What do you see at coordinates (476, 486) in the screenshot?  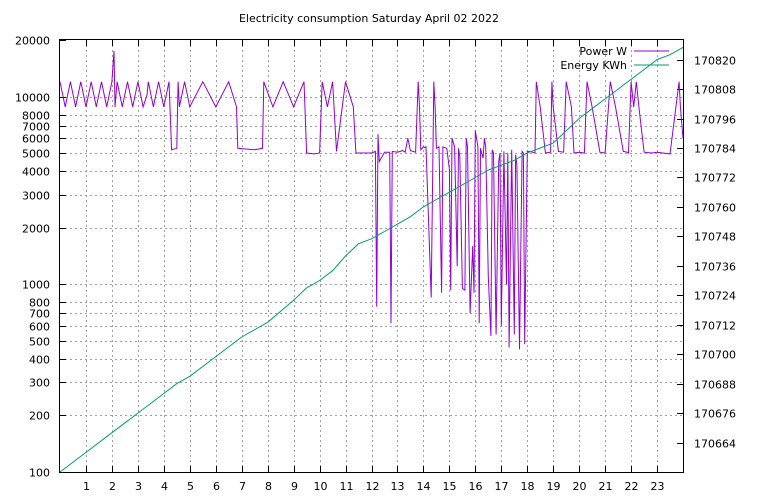 I see `x-tick-label: 16` at bounding box center [476, 486].